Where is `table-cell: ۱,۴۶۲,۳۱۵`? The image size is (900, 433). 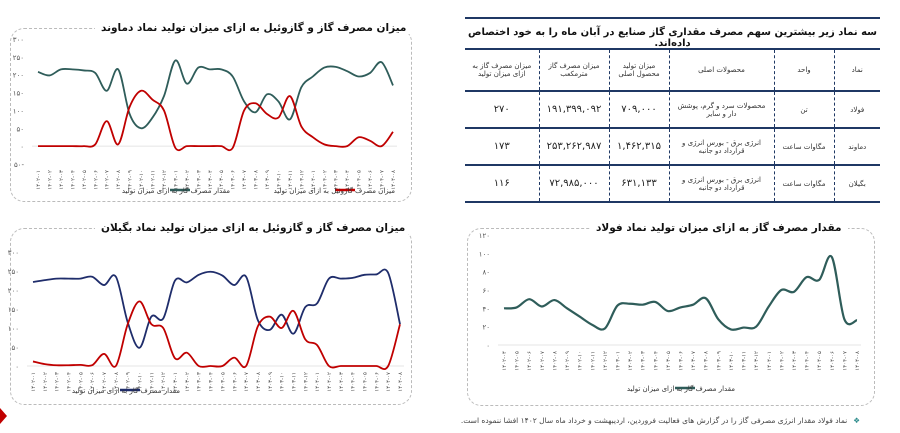
table-cell: ۱,۴۶۲,۳۱۵ is located at coordinates (638, 147).